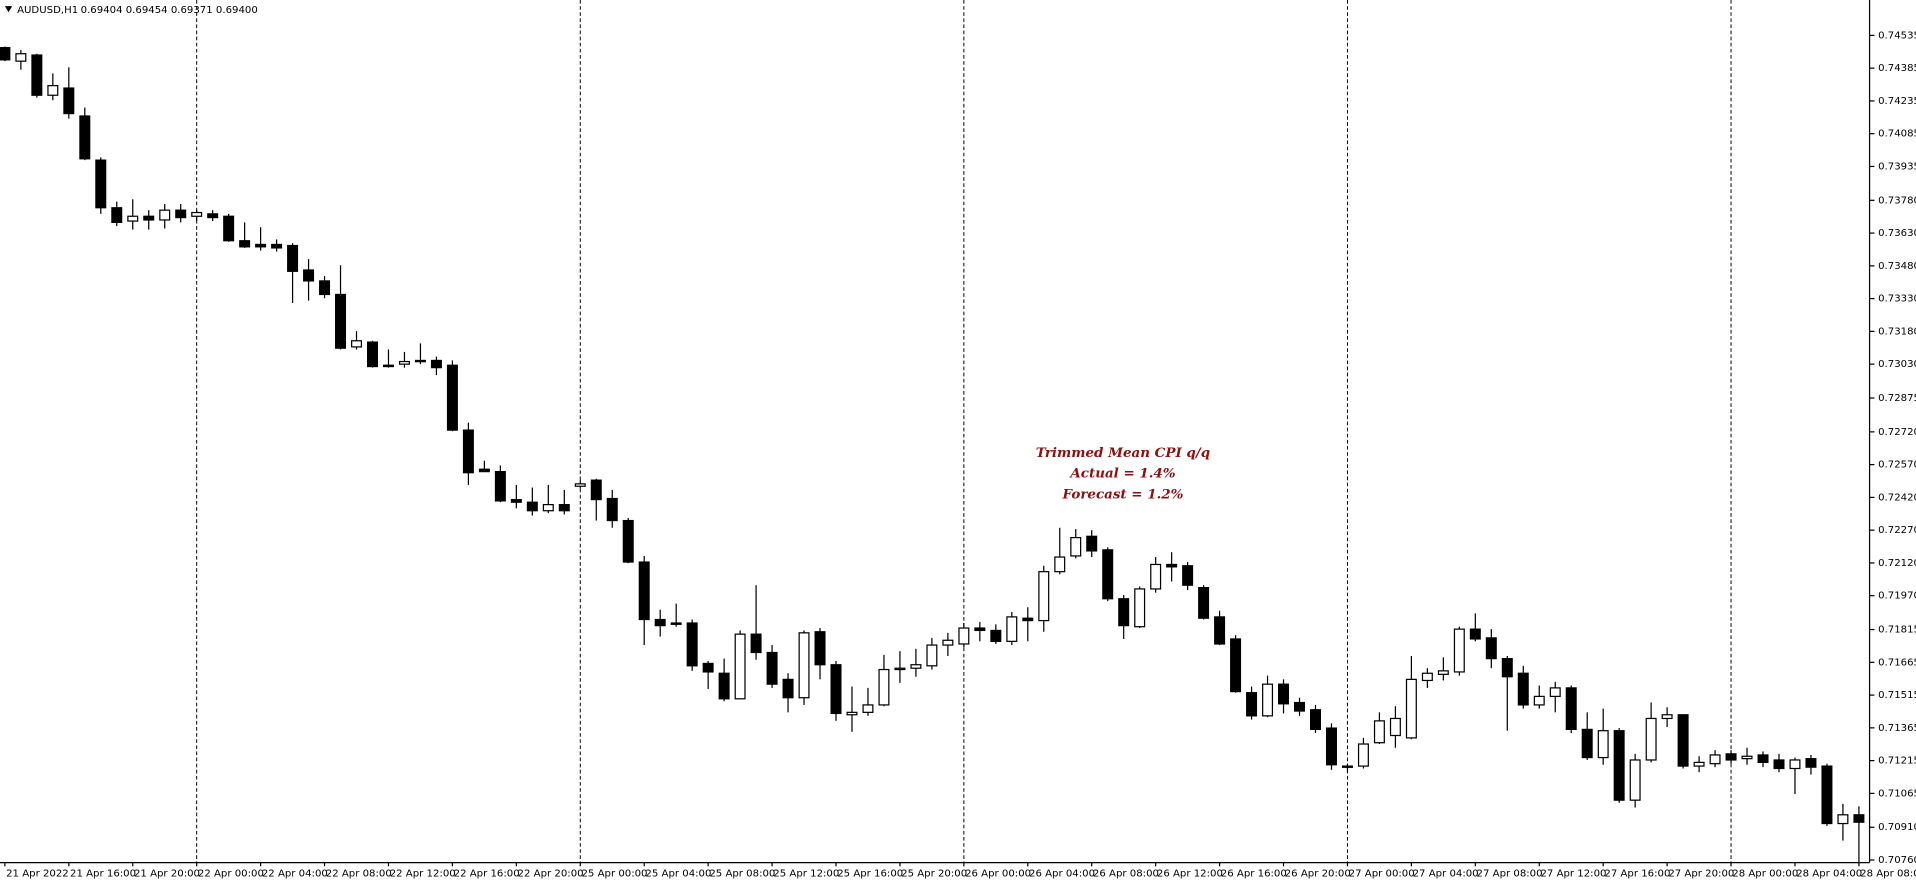 Image resolution: width=1916 pixels, height=885 pixels. What do you see at coordinates (359, 874) in the screenshot?
I see `x-tick-label: 22 Apr 08:00` at bounding box center [359, 874].